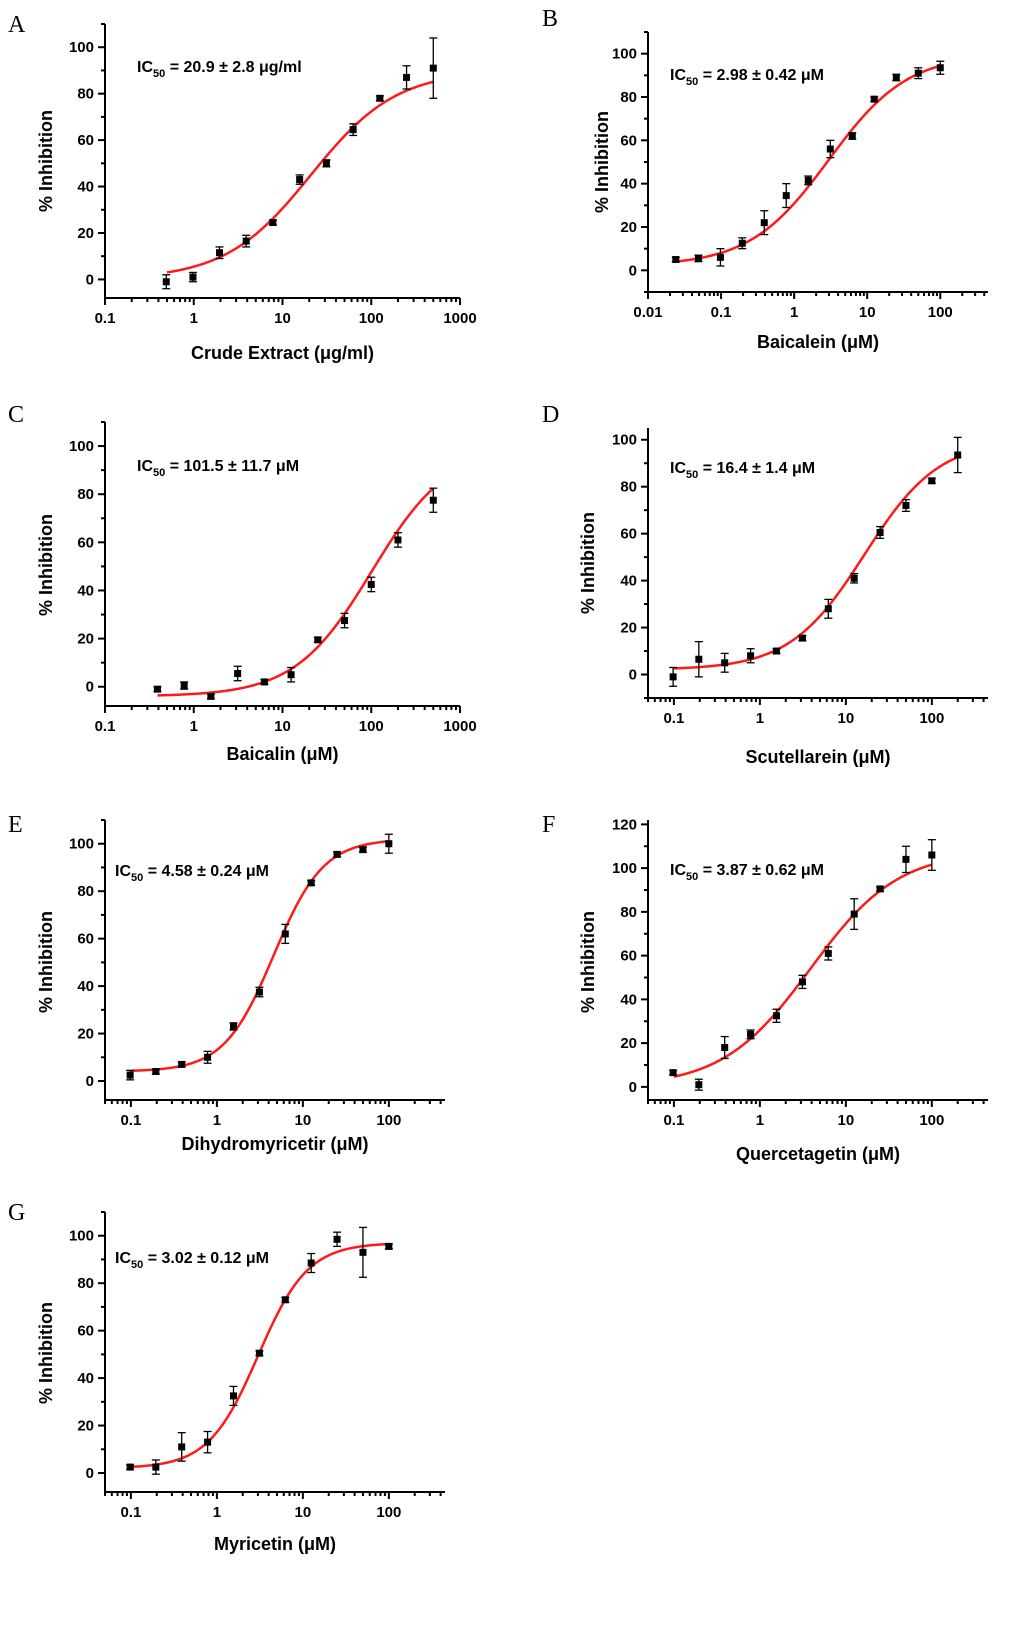 The width and height of the screenshot is (1033, 1642). What do you see at coordinates (192, 1260) in the screenshot?
I see `ic50-annotation: IC50 = 3.02 ± 0.12 μM` at bounding box center [192, 1260].